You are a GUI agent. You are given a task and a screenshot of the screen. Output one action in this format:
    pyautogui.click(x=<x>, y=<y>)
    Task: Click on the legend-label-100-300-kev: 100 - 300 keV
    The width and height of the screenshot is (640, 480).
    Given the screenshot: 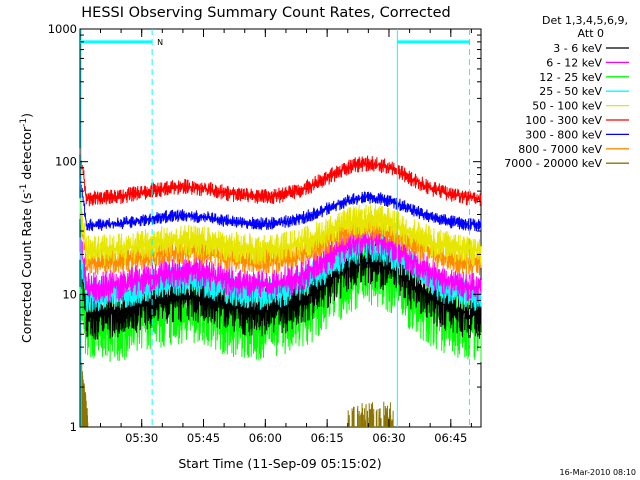 What is the action you would take?
    pyautogui.click(x=563, y=120)
    